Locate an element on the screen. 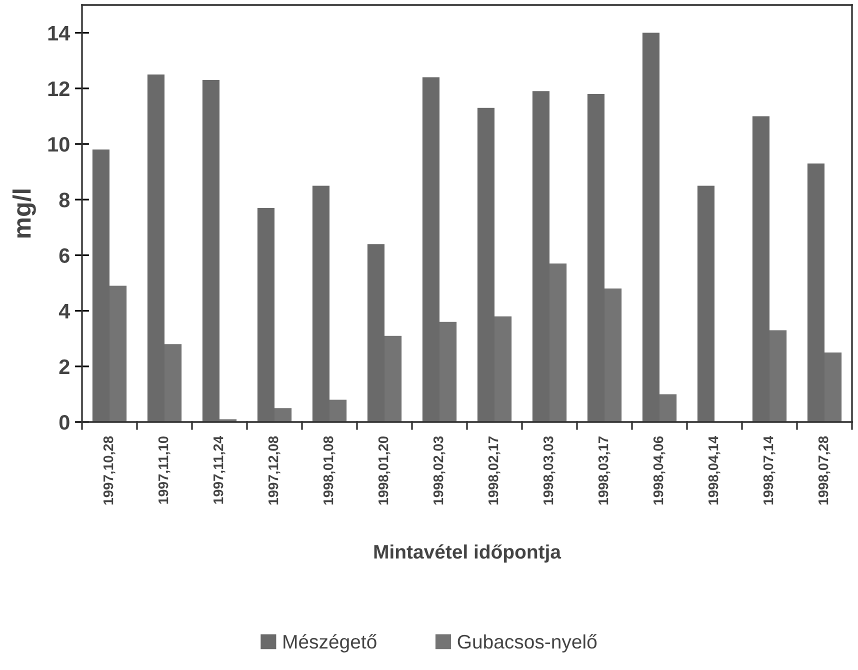 This screenshot has width=858, height=670. y-tick-label: 8 is located at coordinates (64, 200).